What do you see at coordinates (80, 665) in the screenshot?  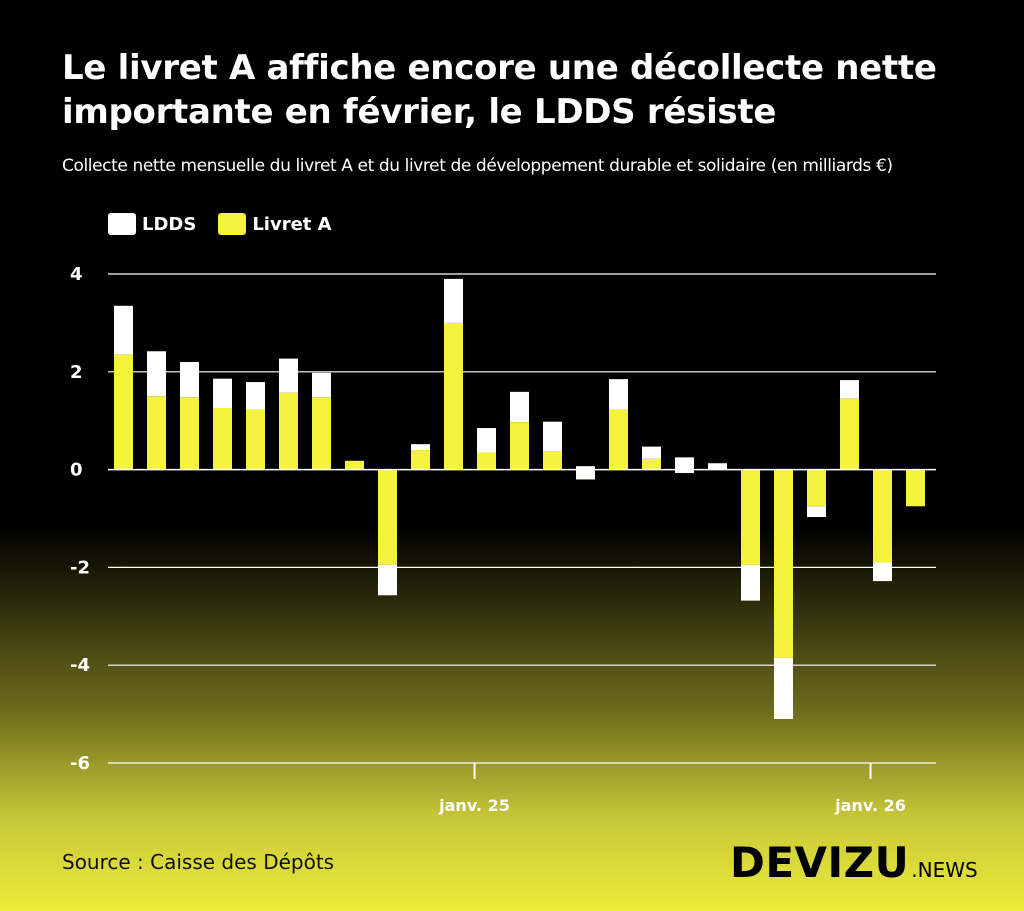 I see `y-tick-label: -4` at bounding box center [80, 665].